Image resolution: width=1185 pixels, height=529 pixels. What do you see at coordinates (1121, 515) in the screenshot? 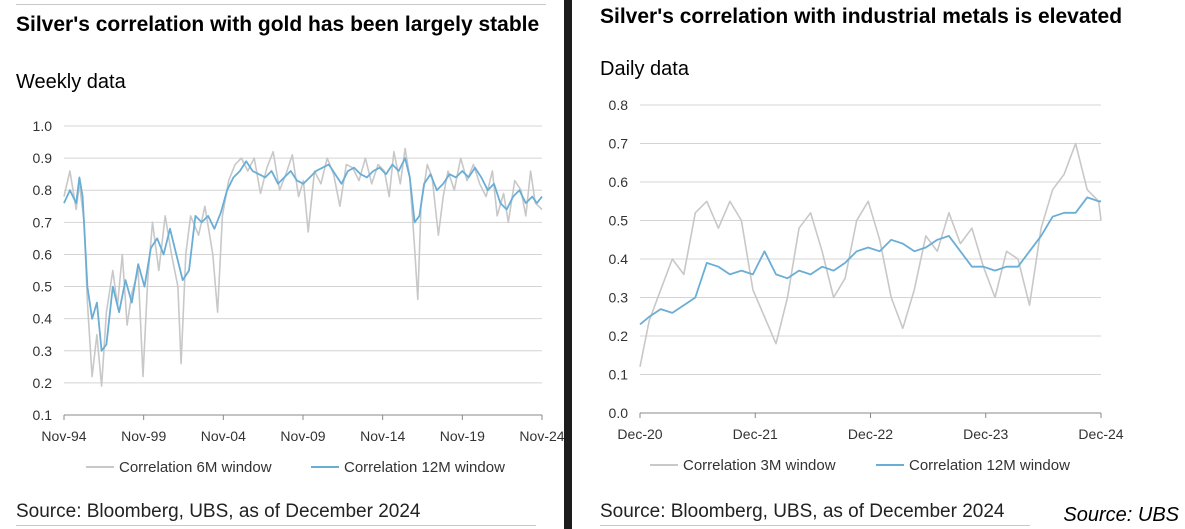
I see `image-credit: Source: UBS` at bounding box center [1121, 515].